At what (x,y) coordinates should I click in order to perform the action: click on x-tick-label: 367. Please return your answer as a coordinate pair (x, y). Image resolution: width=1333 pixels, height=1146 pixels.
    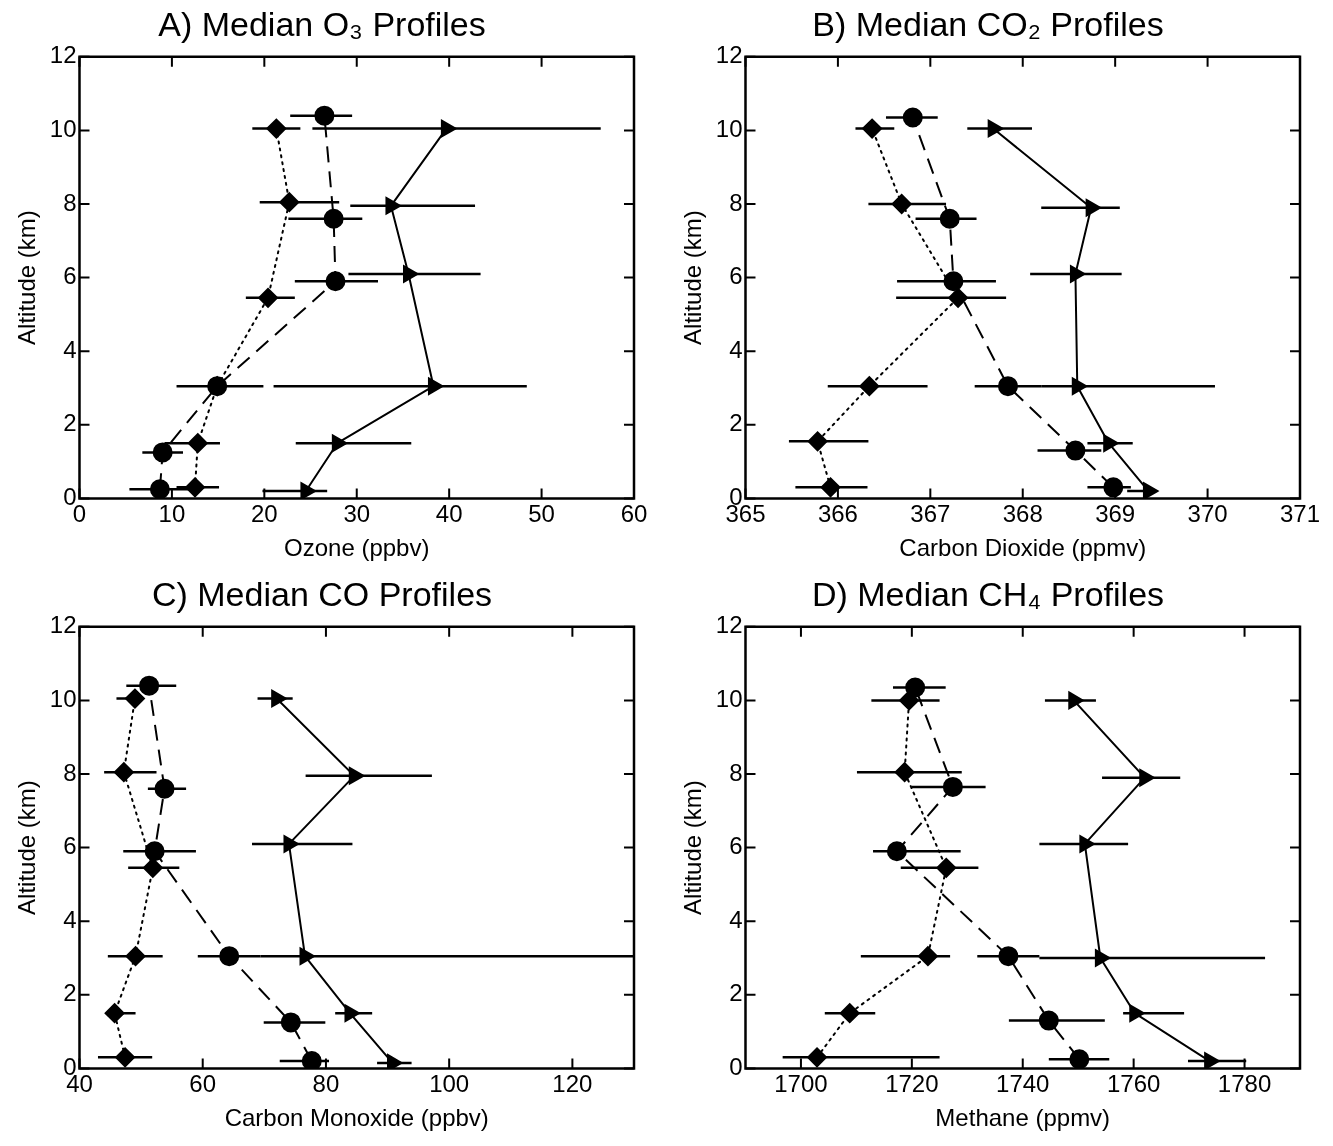
    Looking at the image, I should click on (930, 514).